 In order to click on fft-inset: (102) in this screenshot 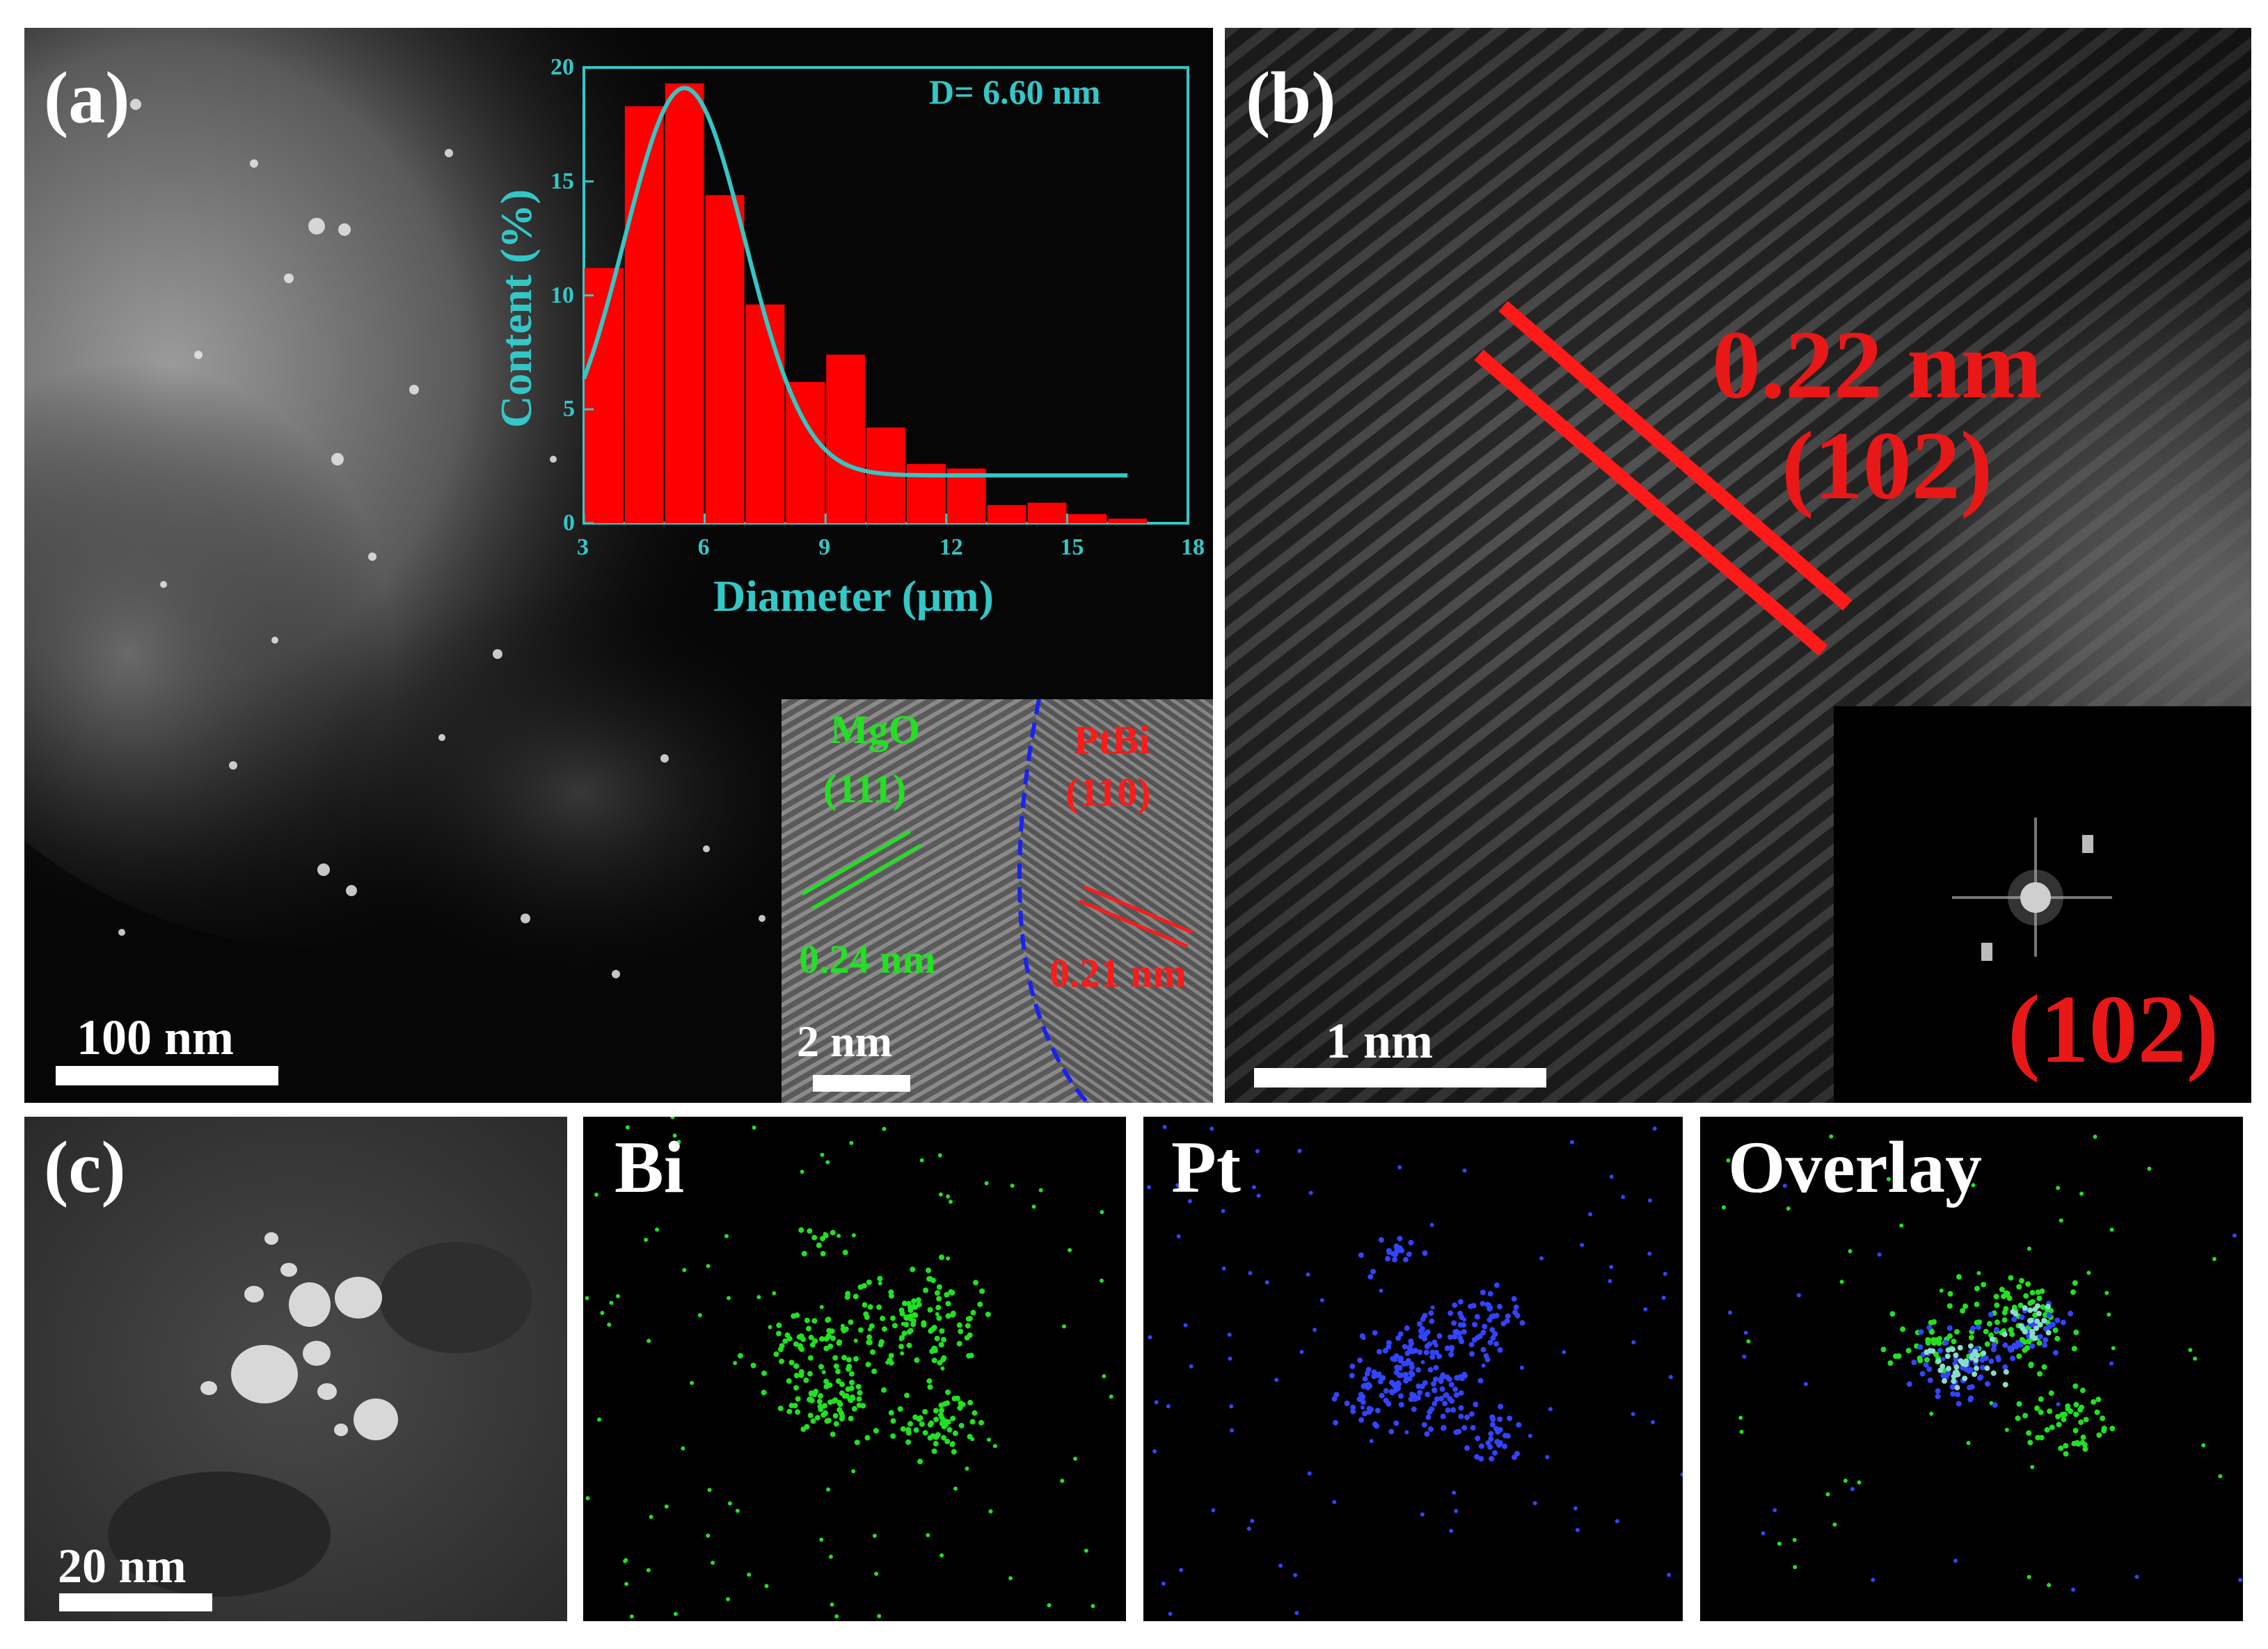, I will do `click(2043, 904)`.